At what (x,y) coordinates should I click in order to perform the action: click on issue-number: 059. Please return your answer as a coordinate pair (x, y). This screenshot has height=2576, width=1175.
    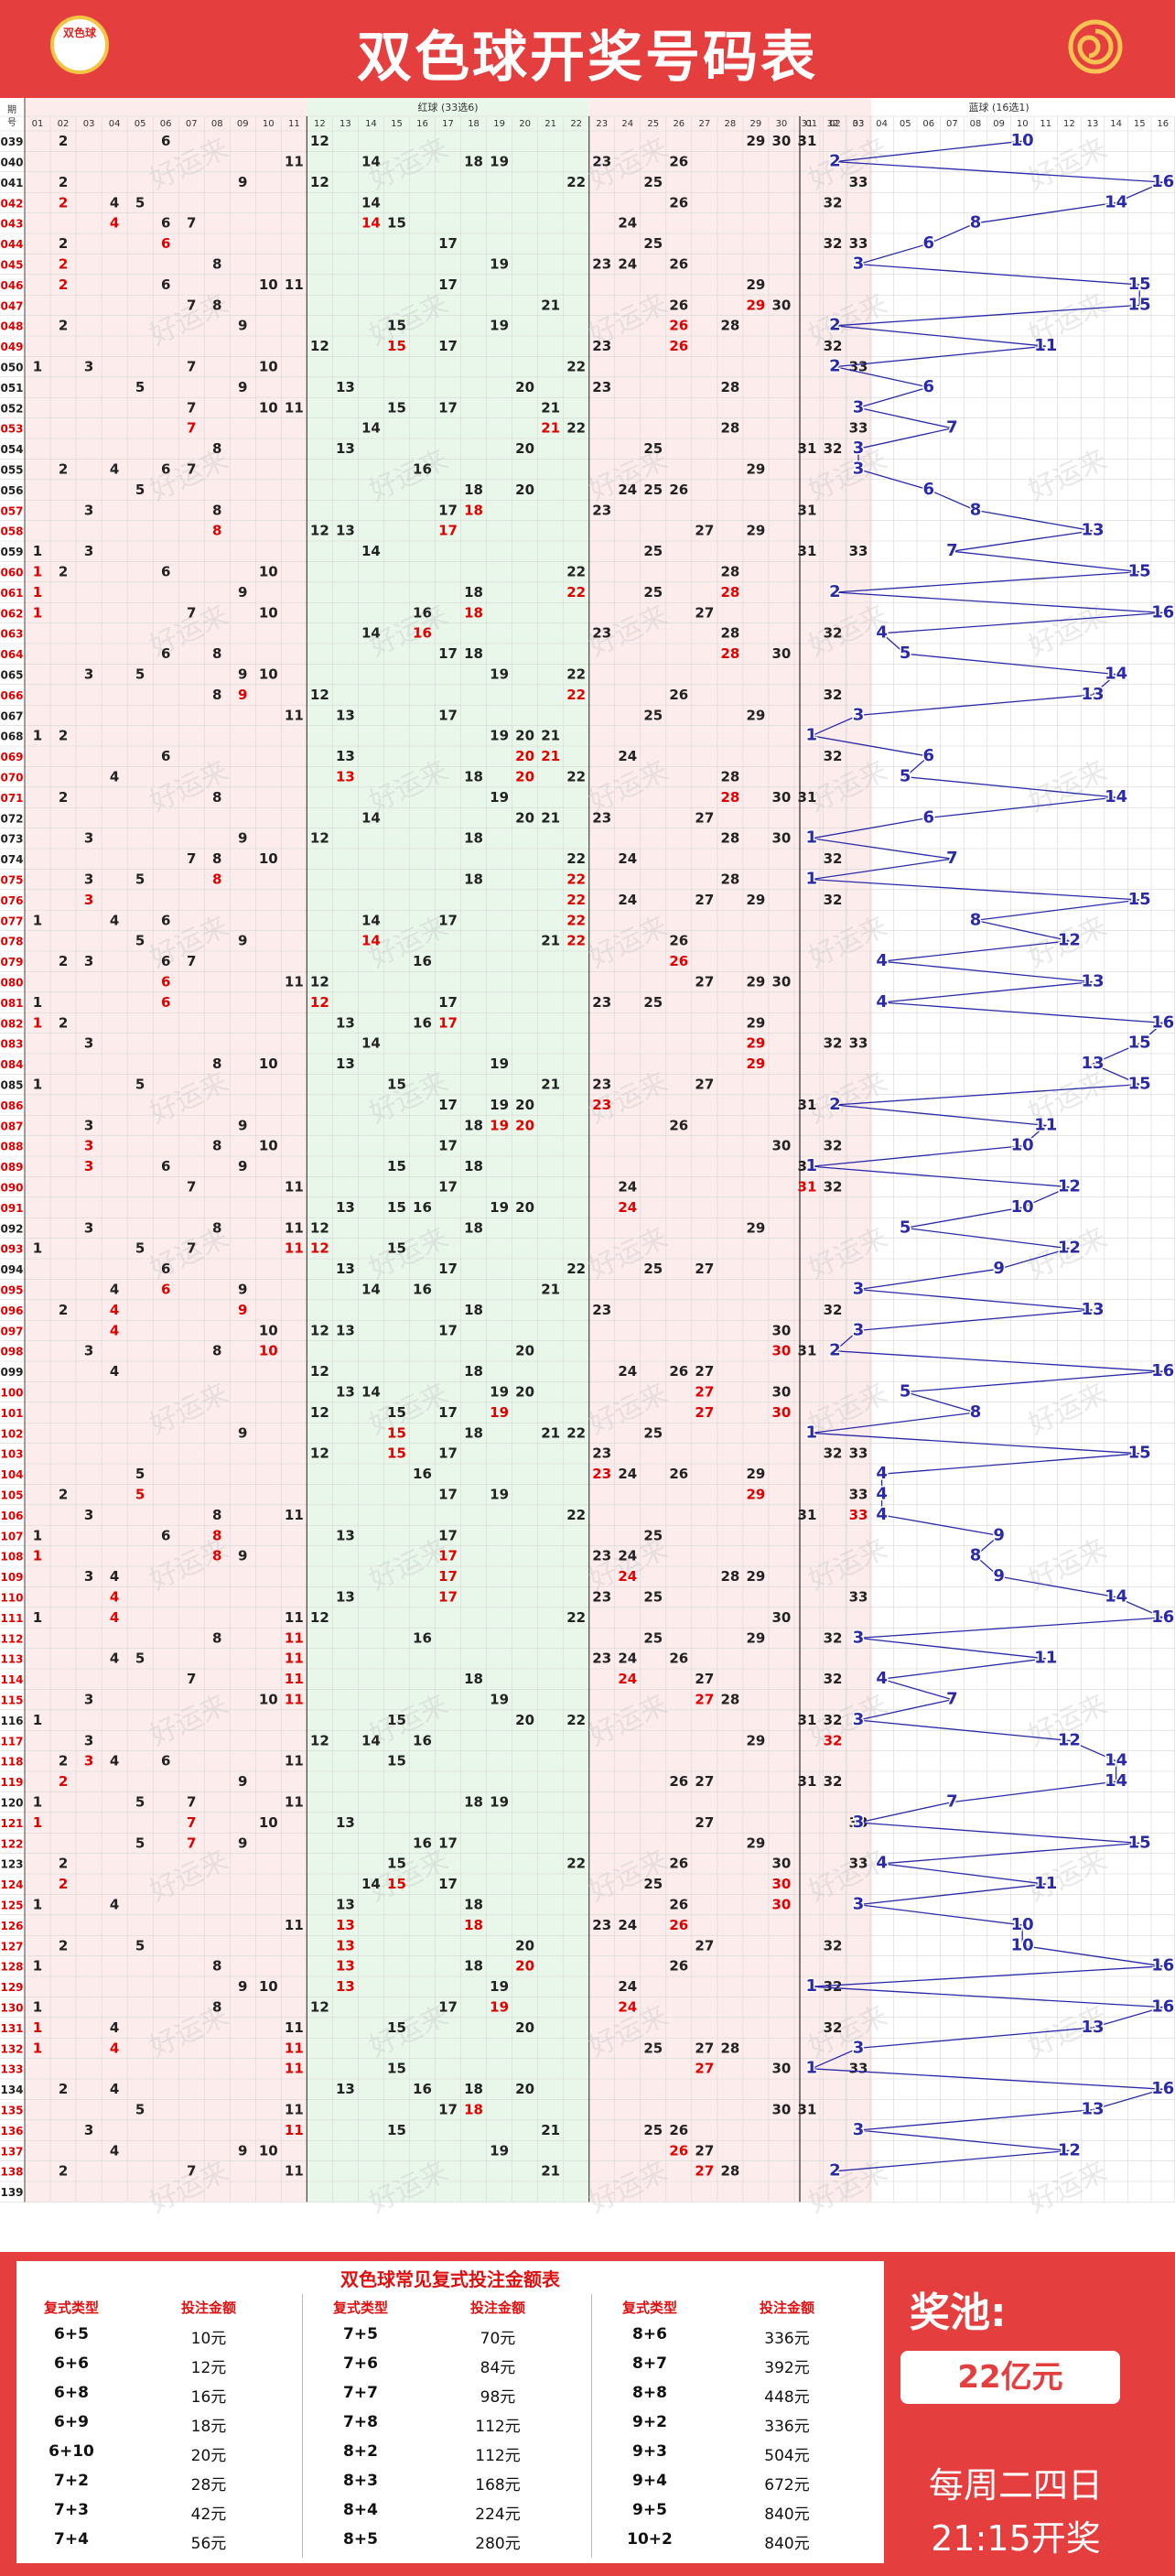
    Looking at the image, I should click on (11, 552).